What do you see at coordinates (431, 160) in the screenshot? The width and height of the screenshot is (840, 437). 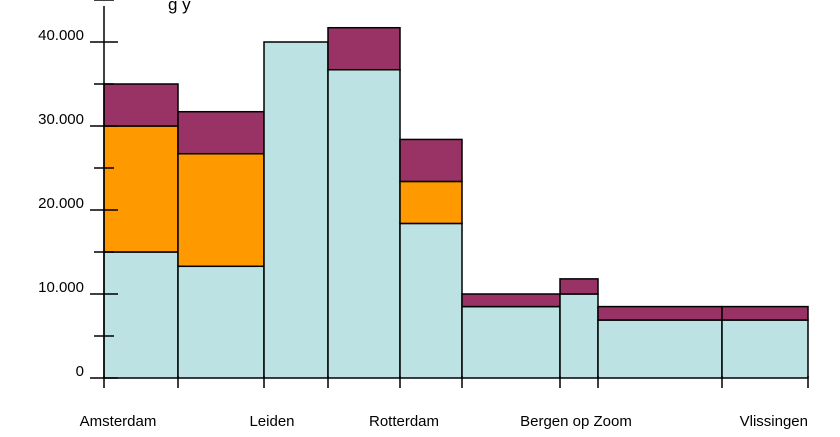 I see `bar-5-top-segment` at bounding box center [431, 160].